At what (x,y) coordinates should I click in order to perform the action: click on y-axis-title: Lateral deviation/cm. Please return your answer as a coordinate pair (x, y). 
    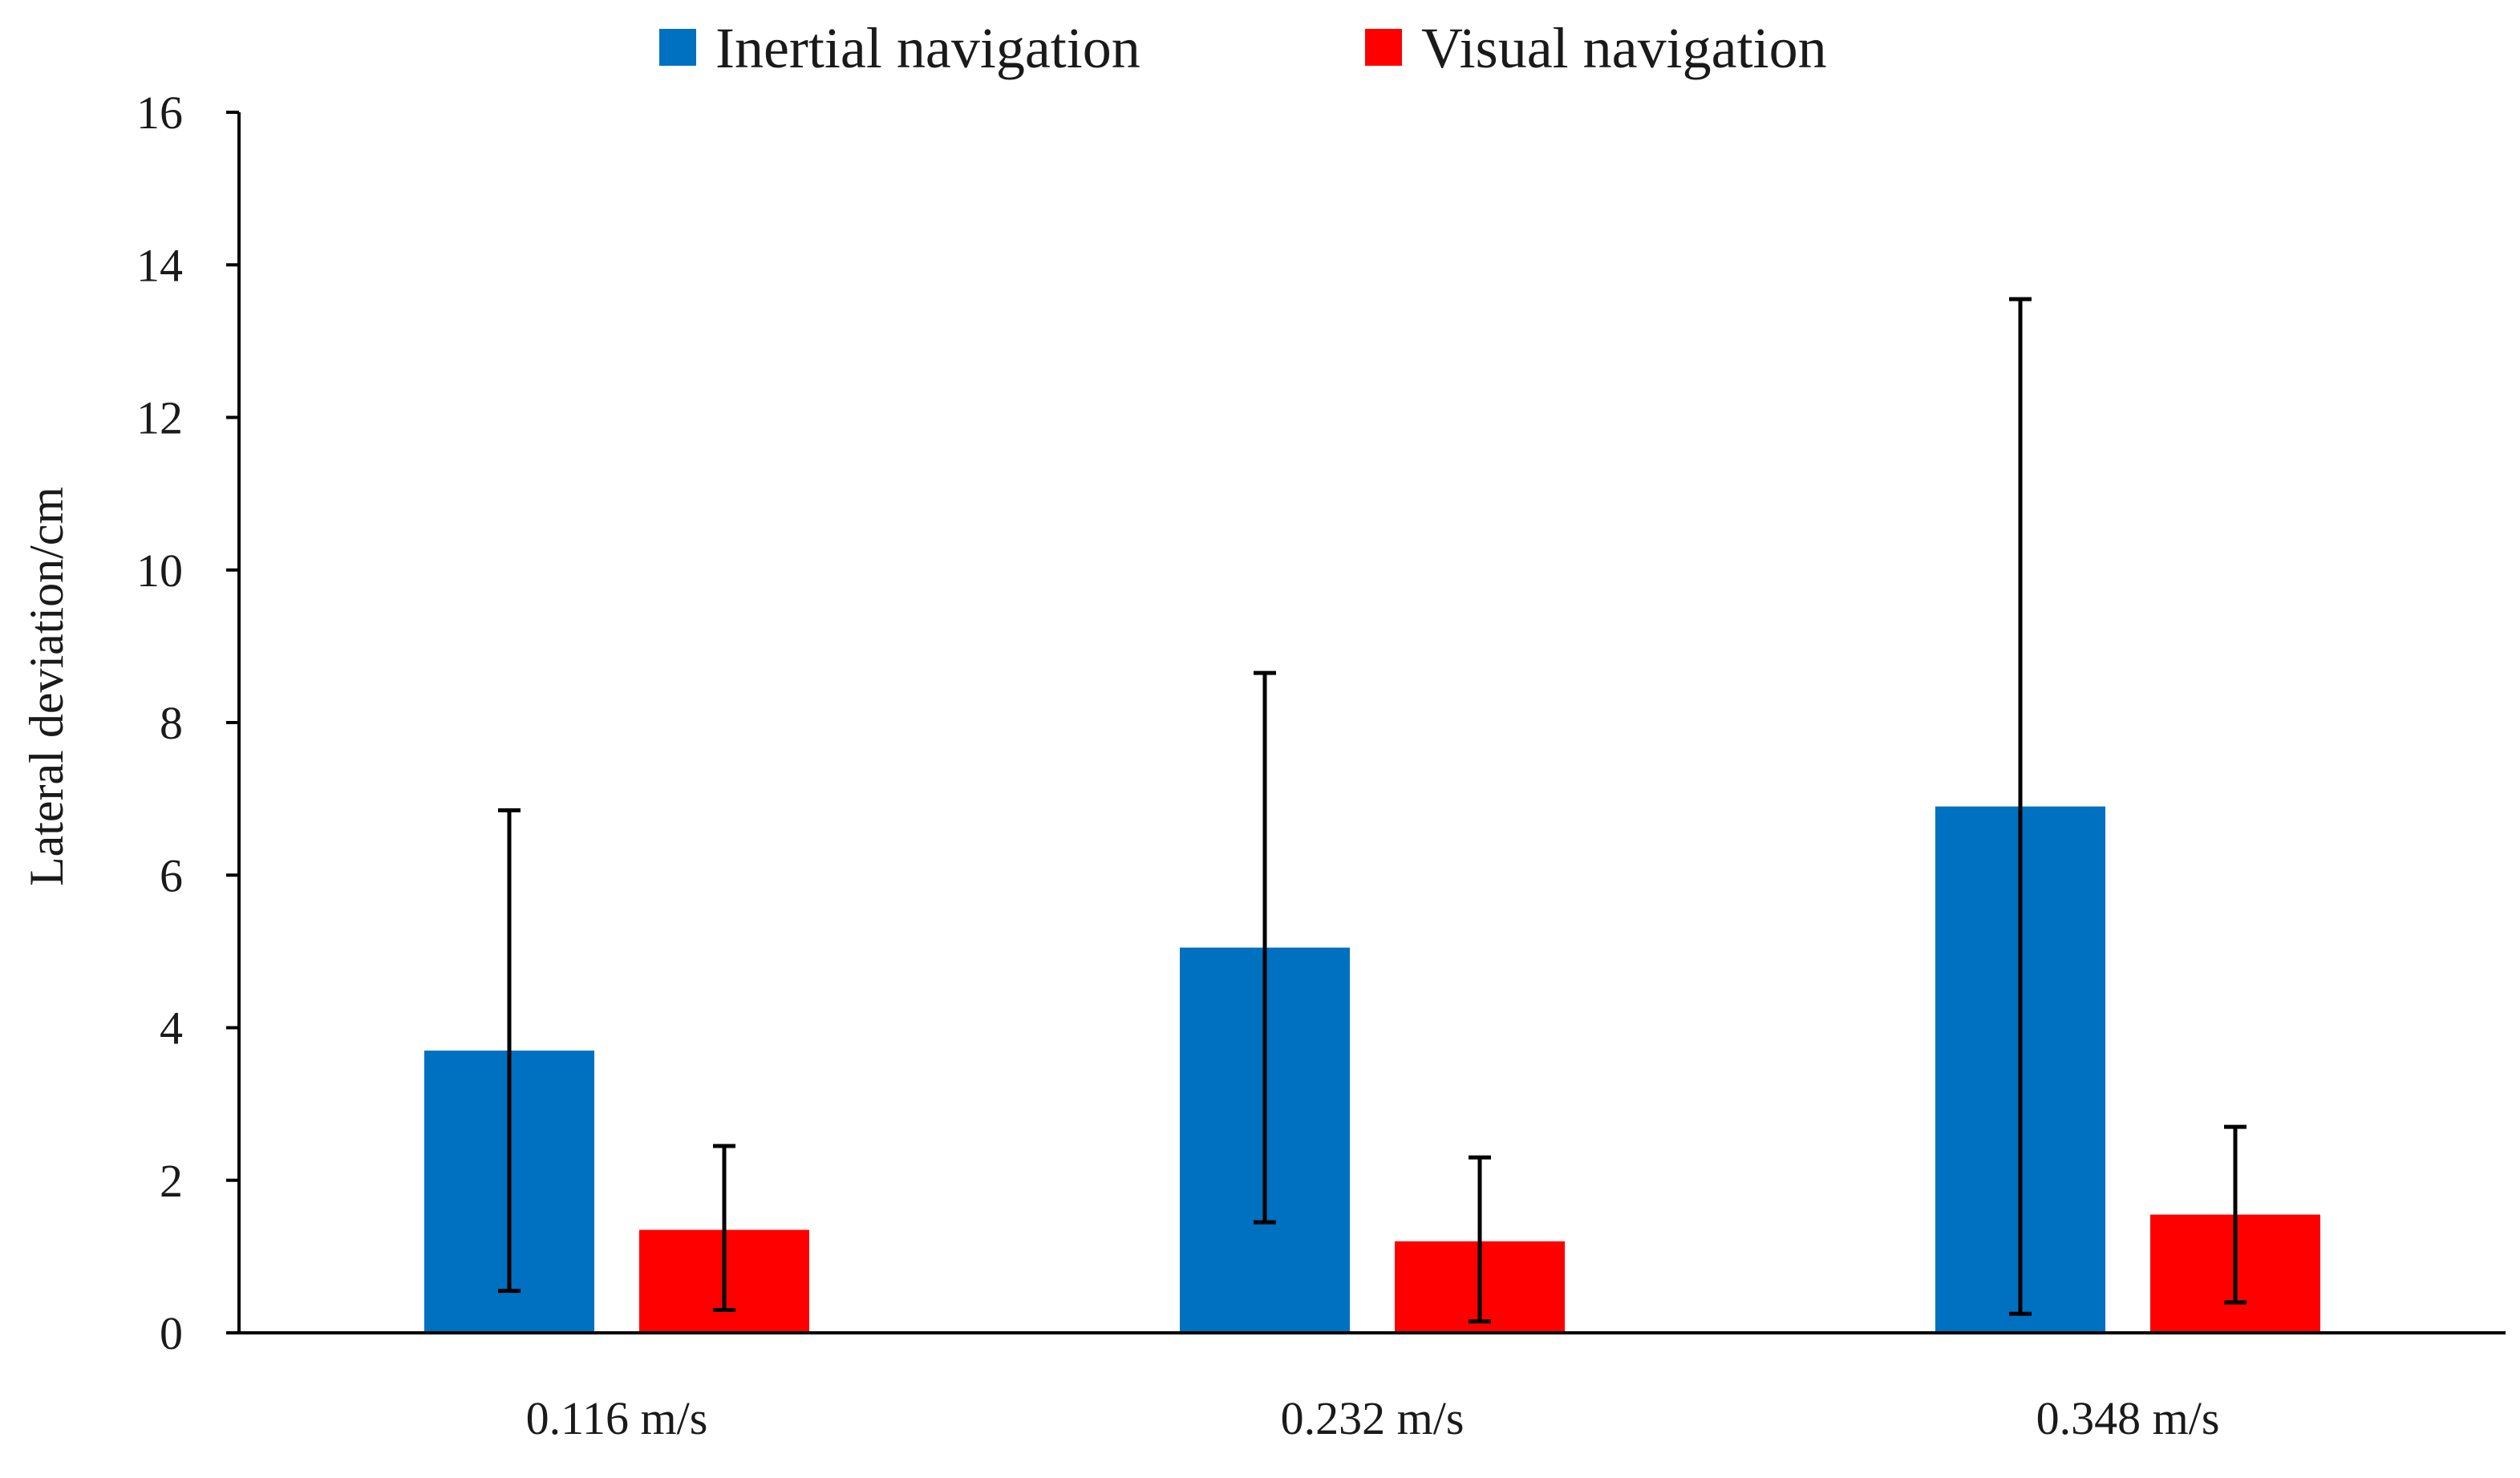
    Looking at the image, I should click on (46, 686).